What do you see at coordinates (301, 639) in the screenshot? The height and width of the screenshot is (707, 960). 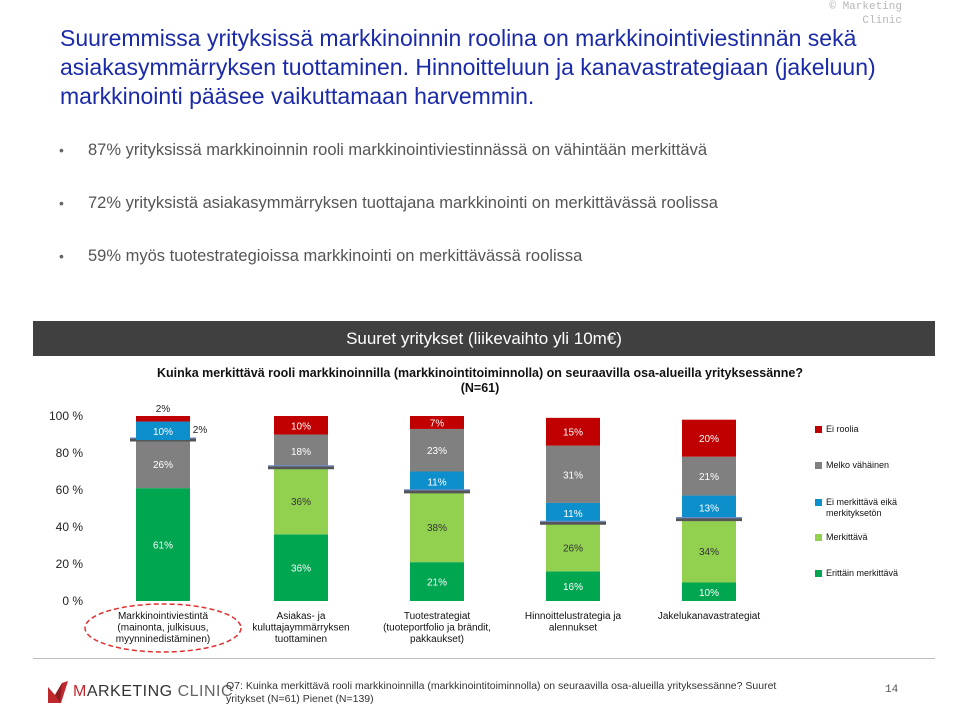 I see `category-label: tuottaminen` at bounding box center [301, 639].